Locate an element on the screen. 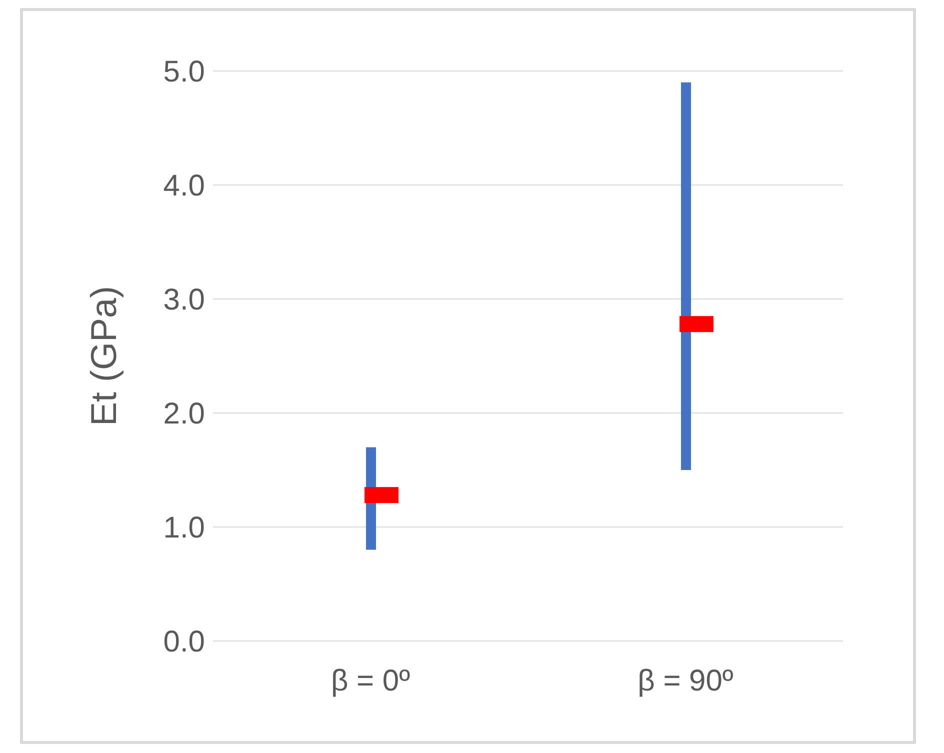 This screenshot has width=944, height=753. y-tick-label: 3.0 is located at coordinates (184, 300).